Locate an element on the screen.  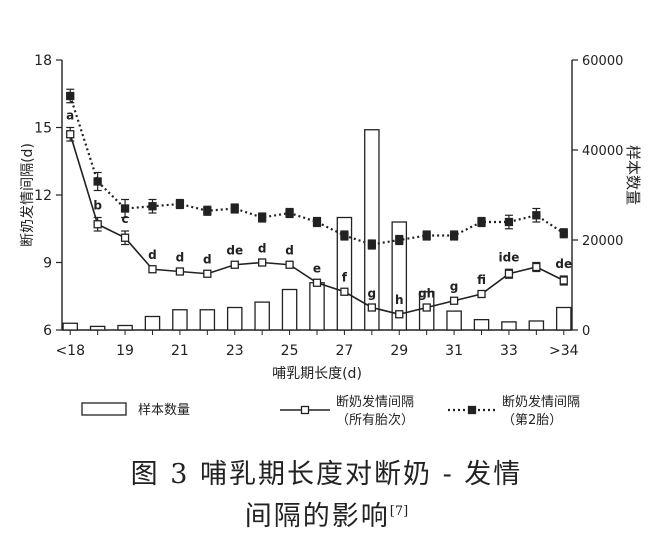
caption-line-2-text: 间隔的影响 is located at coordinates (317, 516).